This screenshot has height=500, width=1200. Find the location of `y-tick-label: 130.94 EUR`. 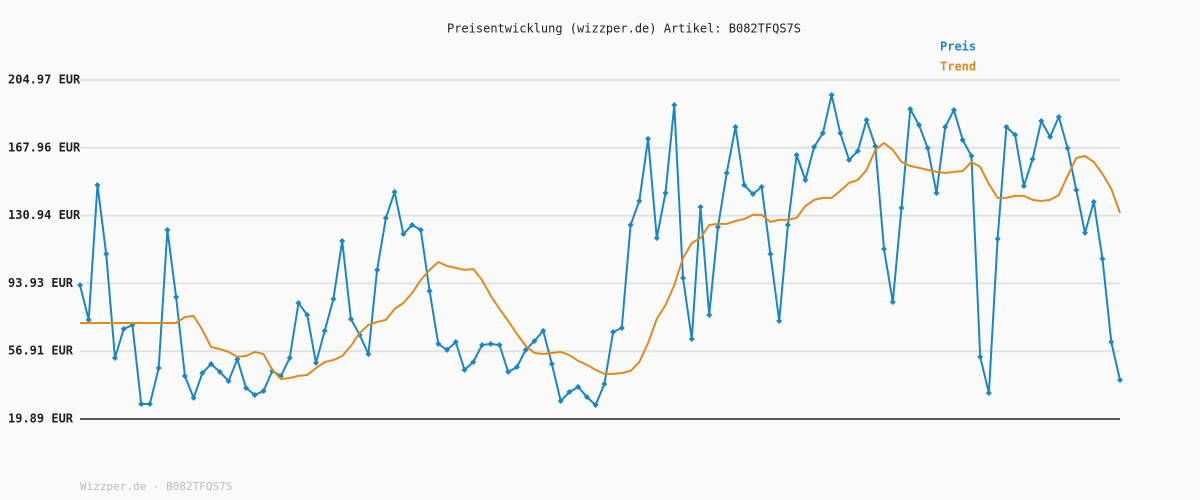

y-tick-label: 130.94 EUR is located at coordinates (44, 215).